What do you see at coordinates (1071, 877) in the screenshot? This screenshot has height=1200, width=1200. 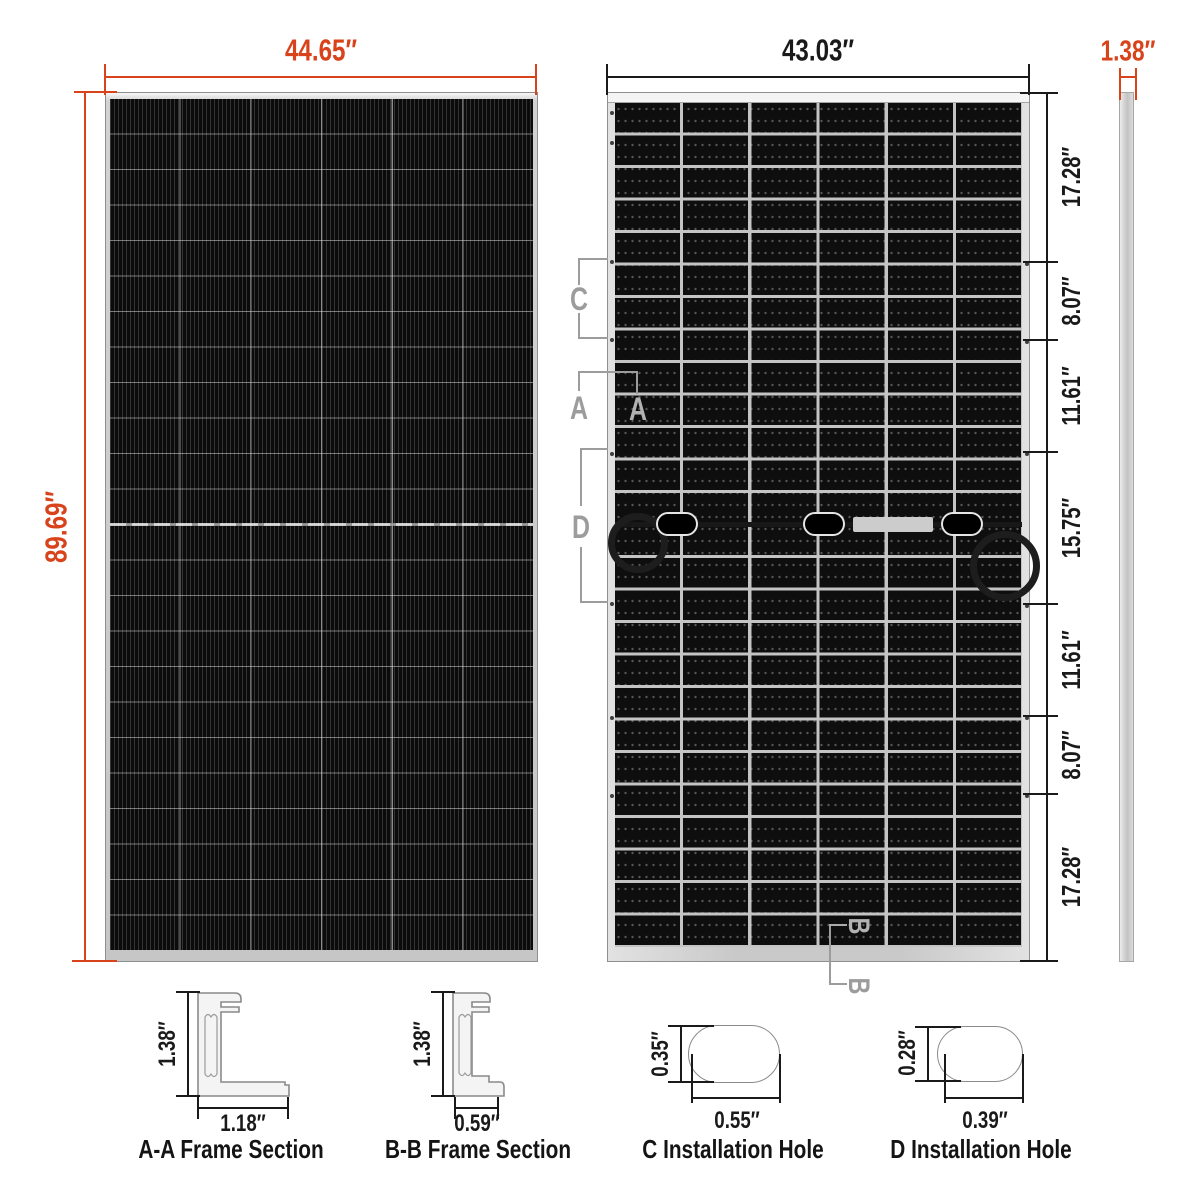 I see `segment-label-6: 17.28″` at bounding box center [1071, 877].